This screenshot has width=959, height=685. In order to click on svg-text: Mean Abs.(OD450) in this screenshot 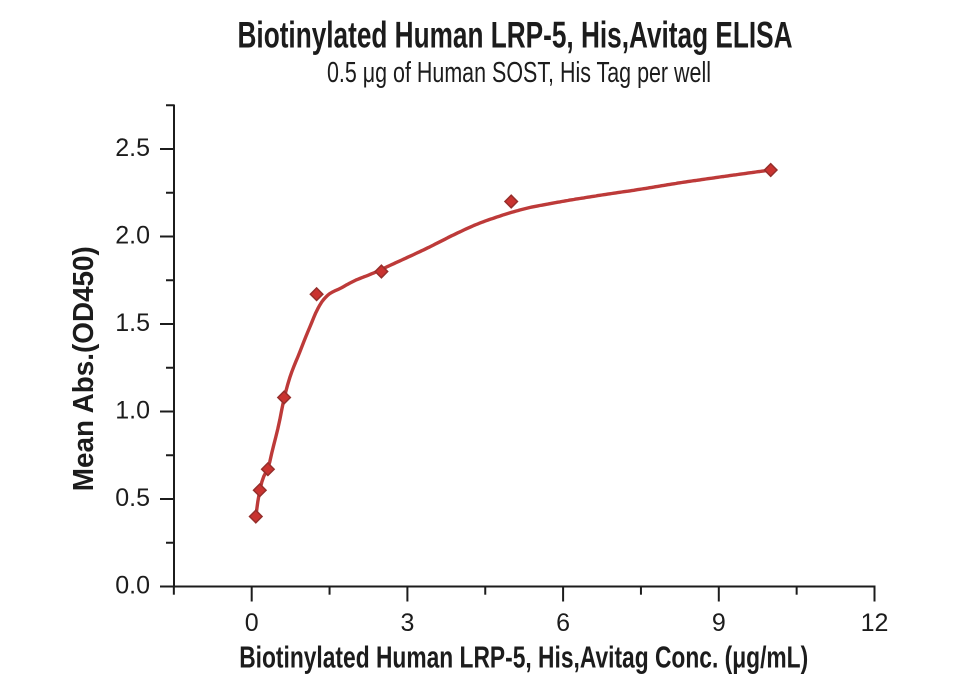, I will do `click(84, 368)`.